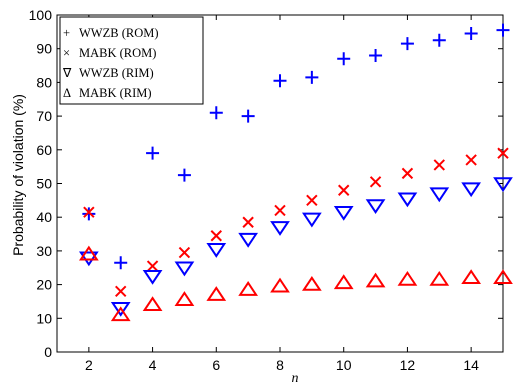  What do you see at coordinates (344, 365) in the screenshot?
I see `x-tick-label: 10` at bounding box center [344, 365].